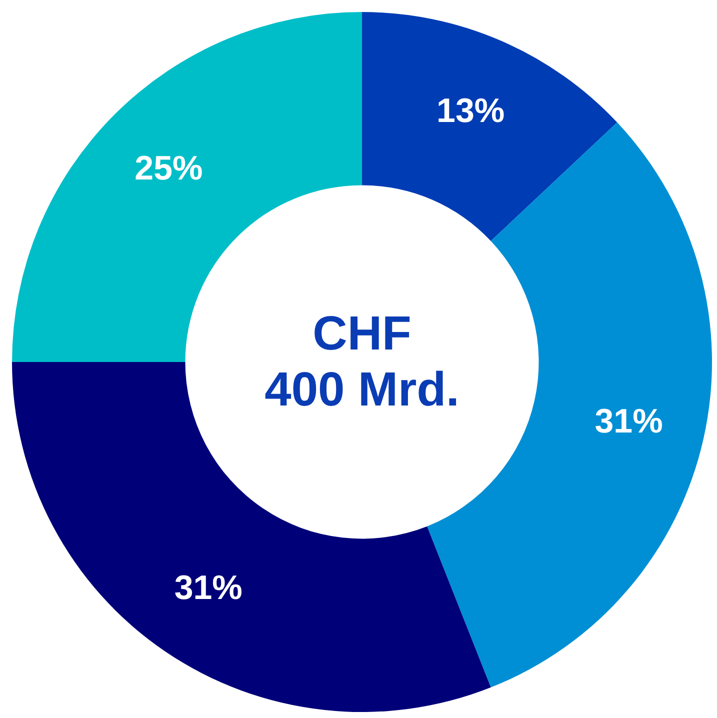 Image resolution: width=717 pixels, height=718 pixels. Describe the element at coordinates (470, 111) in the screenshot. I see `data-label: 13%` at that location.